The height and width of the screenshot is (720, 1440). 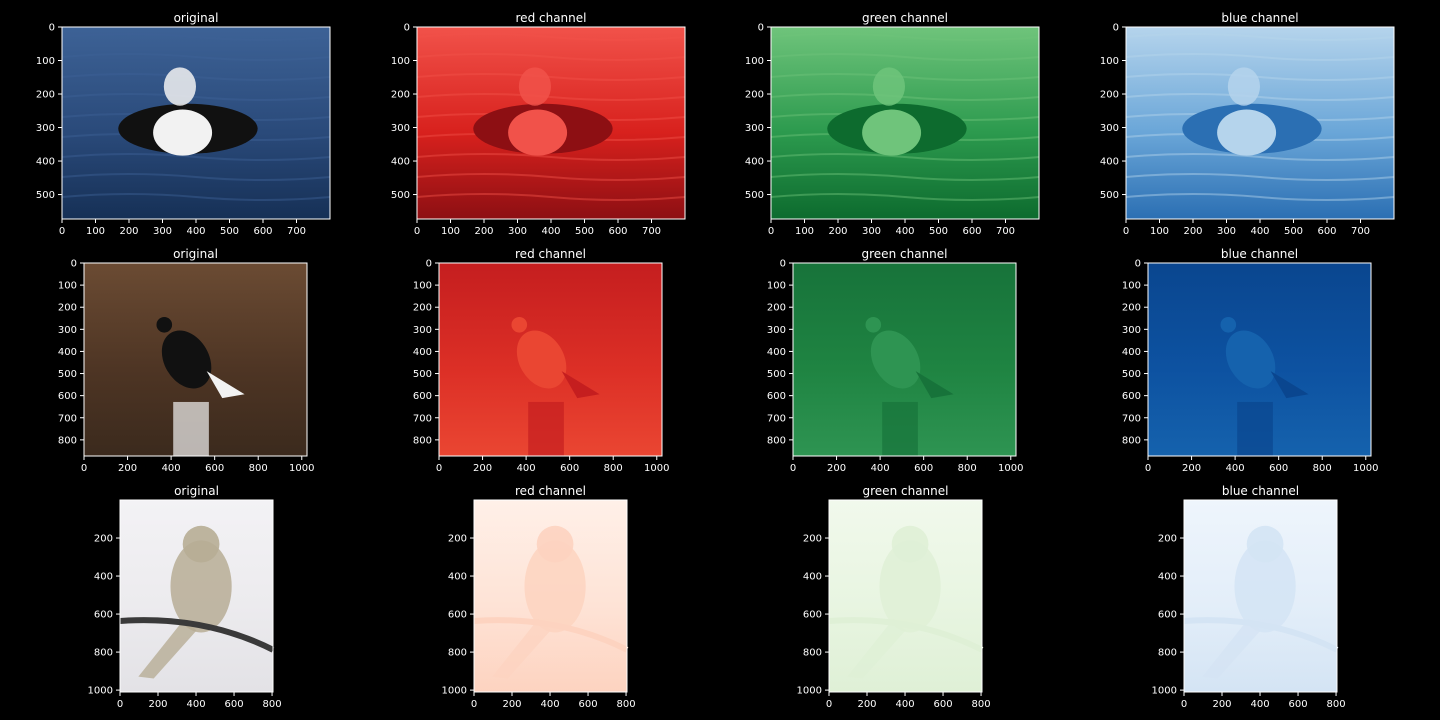 I want to click on x-tick-label: 300, so click(x=1226, y=231).